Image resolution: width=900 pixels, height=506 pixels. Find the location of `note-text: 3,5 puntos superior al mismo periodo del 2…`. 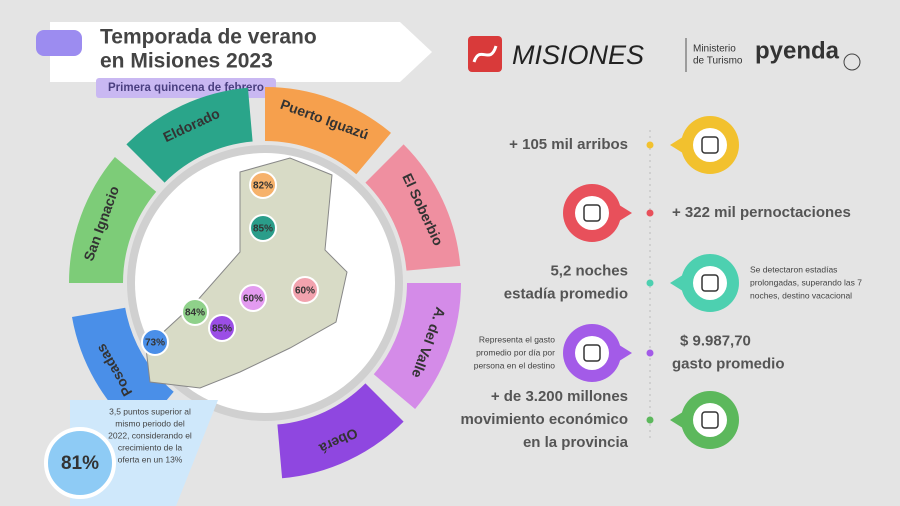

note-text: 3,5 puntos superior al mismo periodo del 2… is located at coordinates (150, 435).